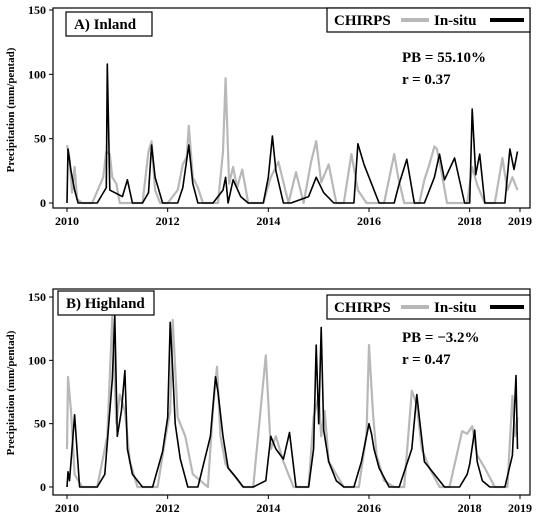 Image resolution: width=550 pixels, height=517 pixels. What do you see at coordinates (455, 21) in the screenshot?
I see `legend-label-insitu-a: In-situ` at bounding box center [455, 21].